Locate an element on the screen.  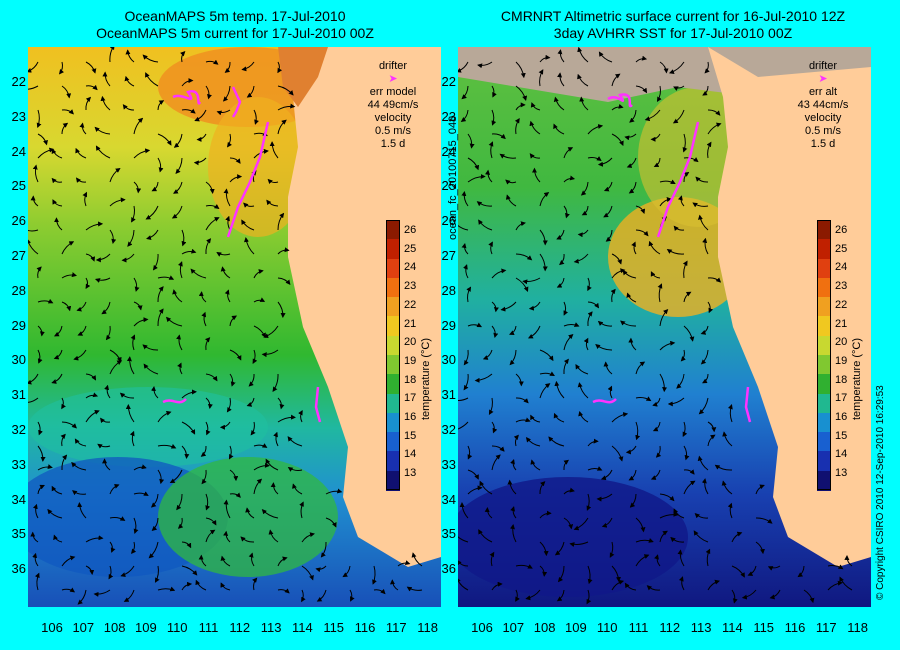
lon-tick-label: 106 is located at coordinates (482, 627).